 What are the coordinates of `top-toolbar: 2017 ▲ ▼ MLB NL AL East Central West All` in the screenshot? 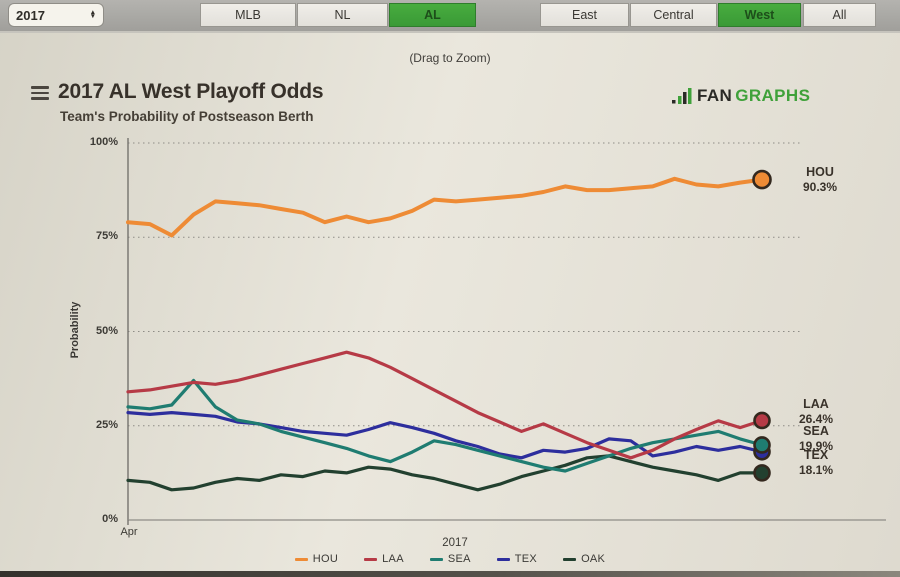 It's located at (450, 16).